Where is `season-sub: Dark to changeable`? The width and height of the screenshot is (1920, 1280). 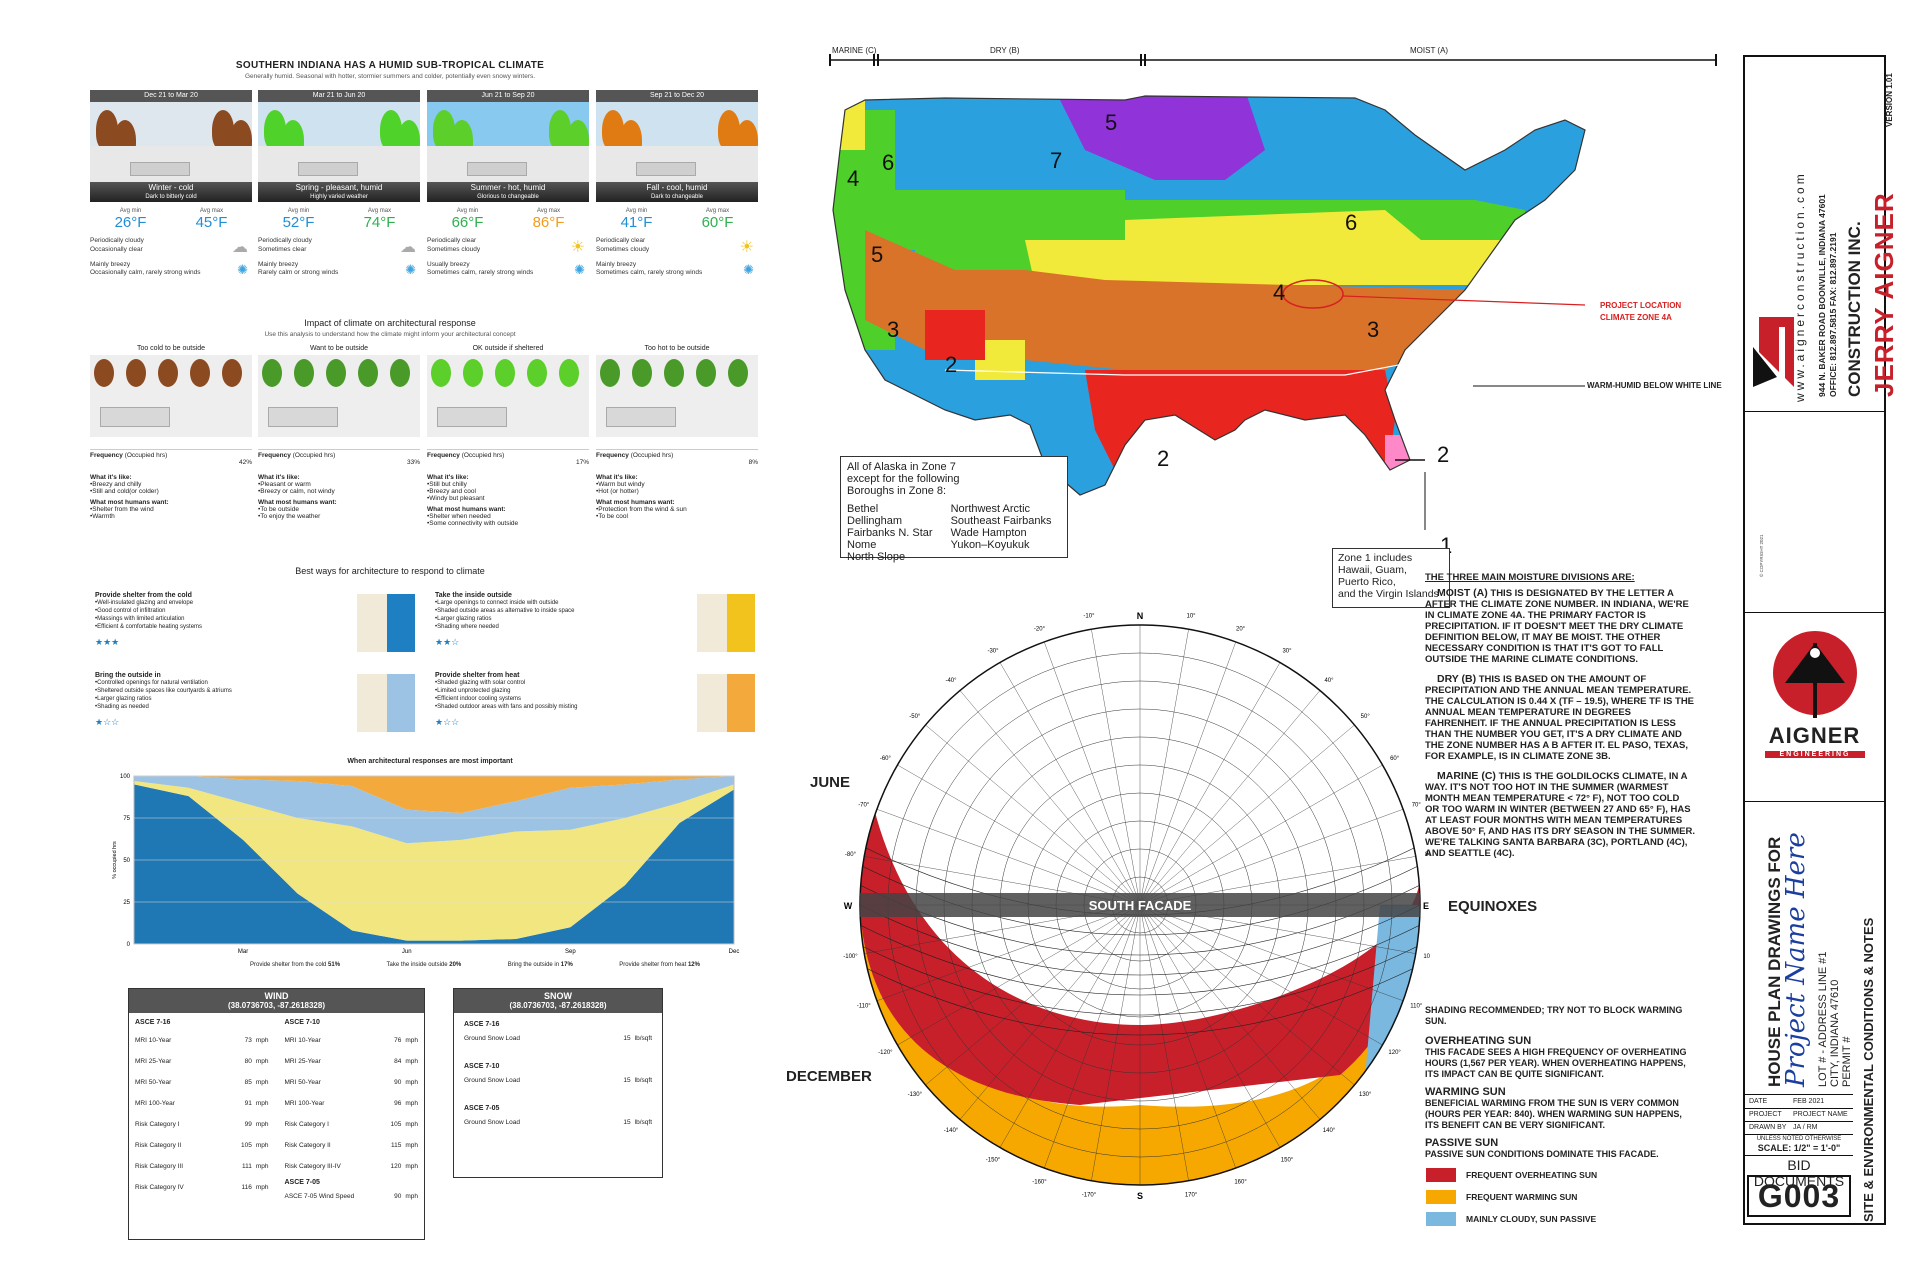 season-sub: Dark to changeable is located at coordinates (677, 197).